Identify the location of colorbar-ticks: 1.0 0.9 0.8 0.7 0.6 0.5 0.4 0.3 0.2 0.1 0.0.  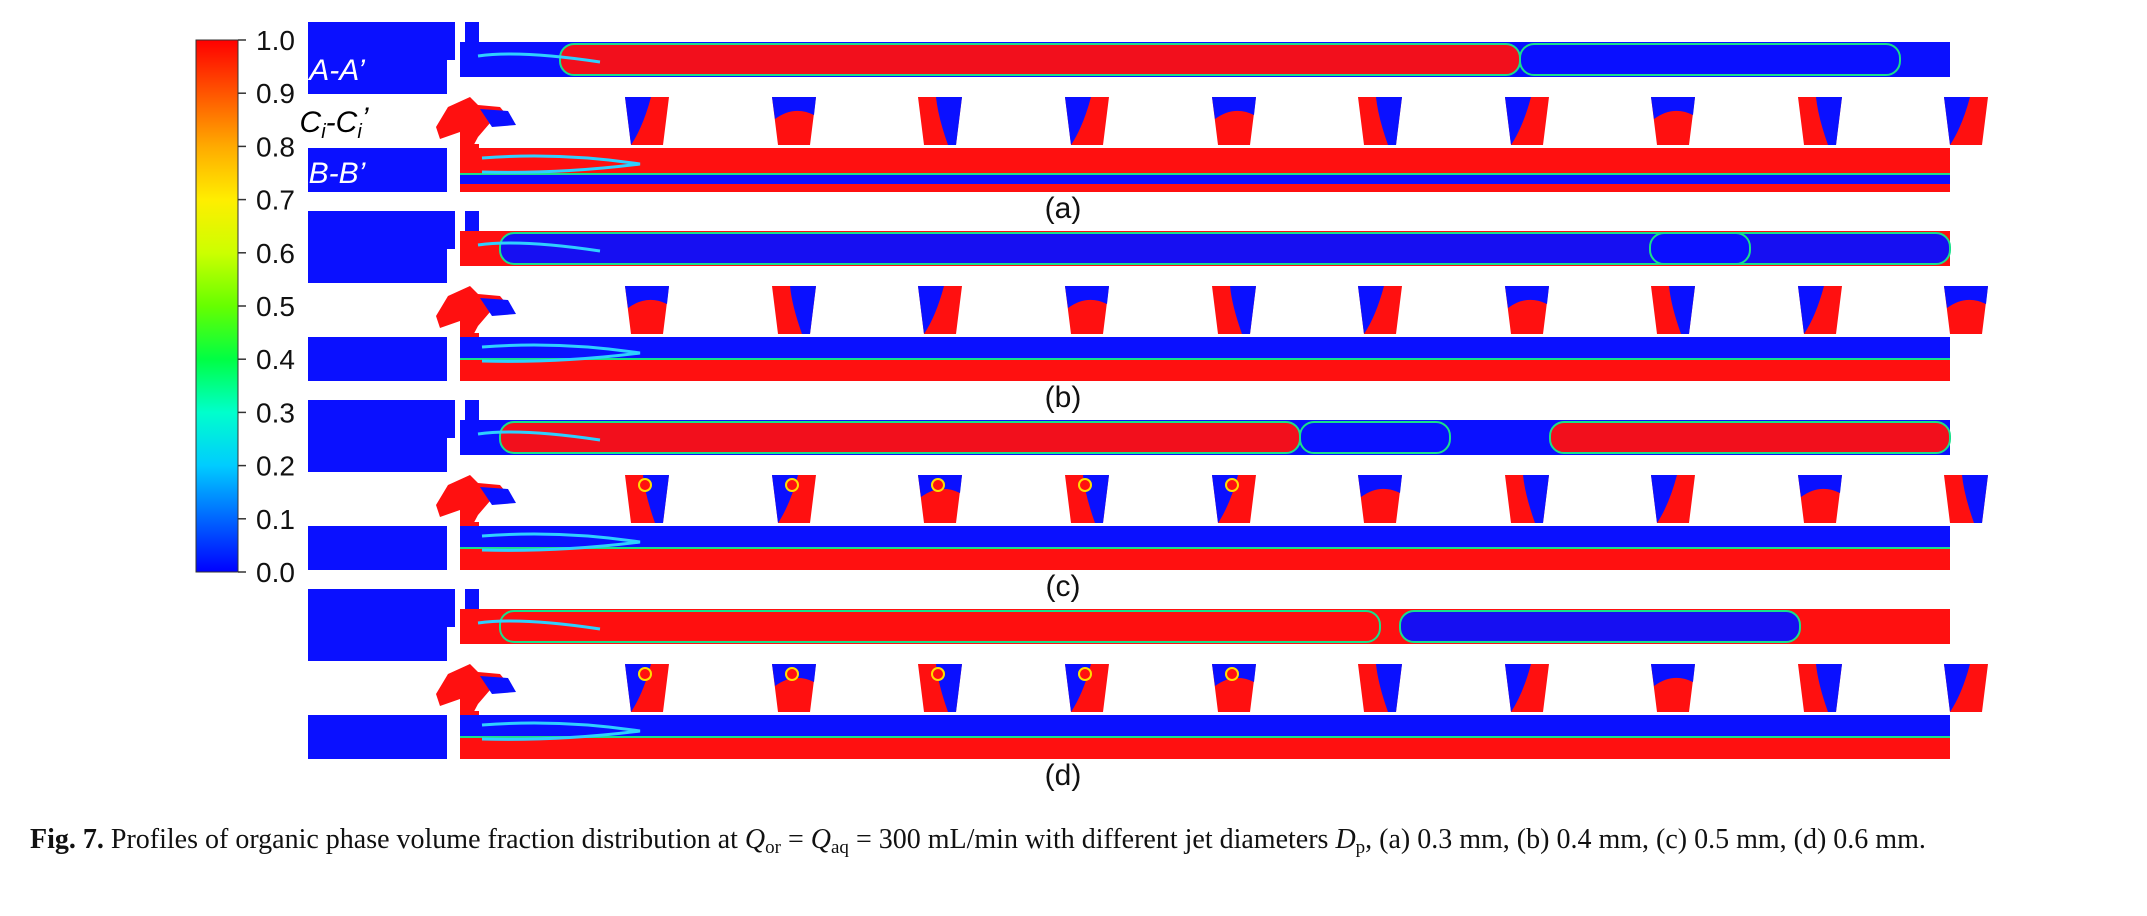
(266, 306).